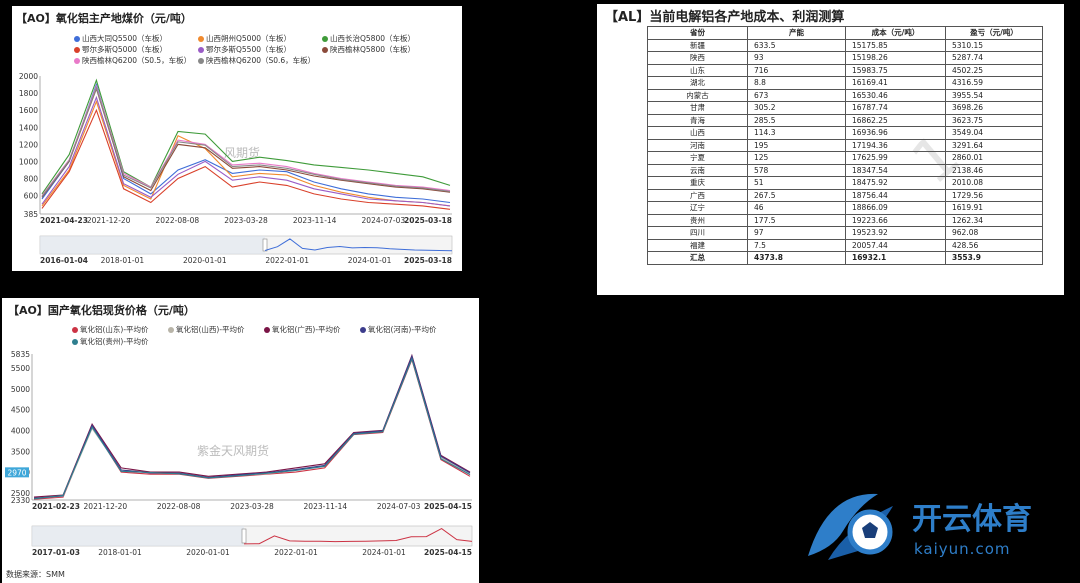 The image size is (1080, 583). I want to click on legend-label: 山西长治Q5800（车板）, so click(372, 38).